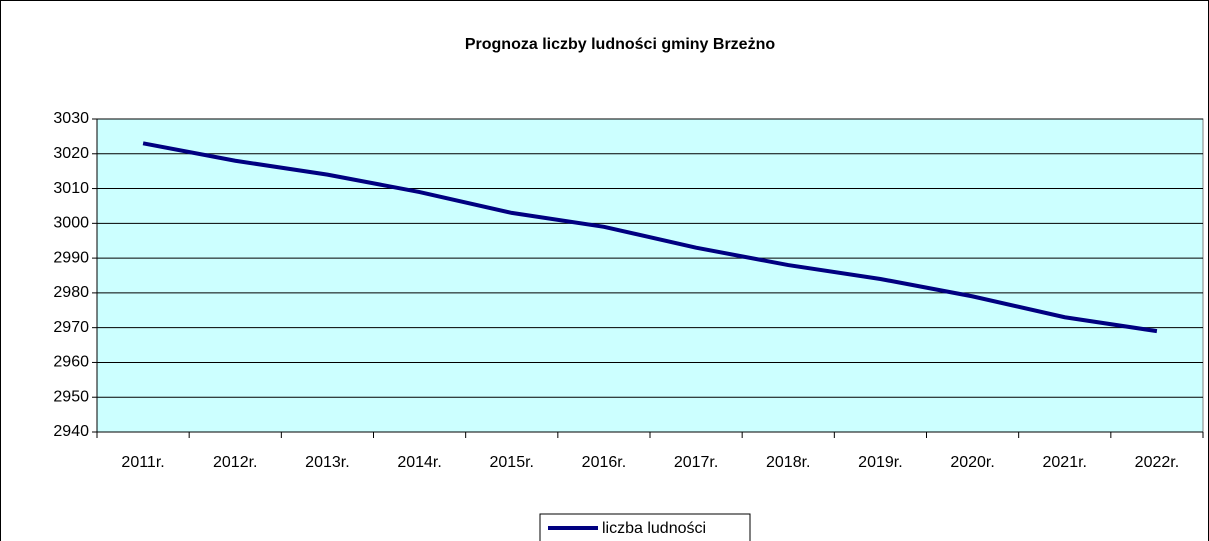  Describe the element at coordinates (71, 292) in the screenshot. I see `y-tick-label: 2980` at that location.